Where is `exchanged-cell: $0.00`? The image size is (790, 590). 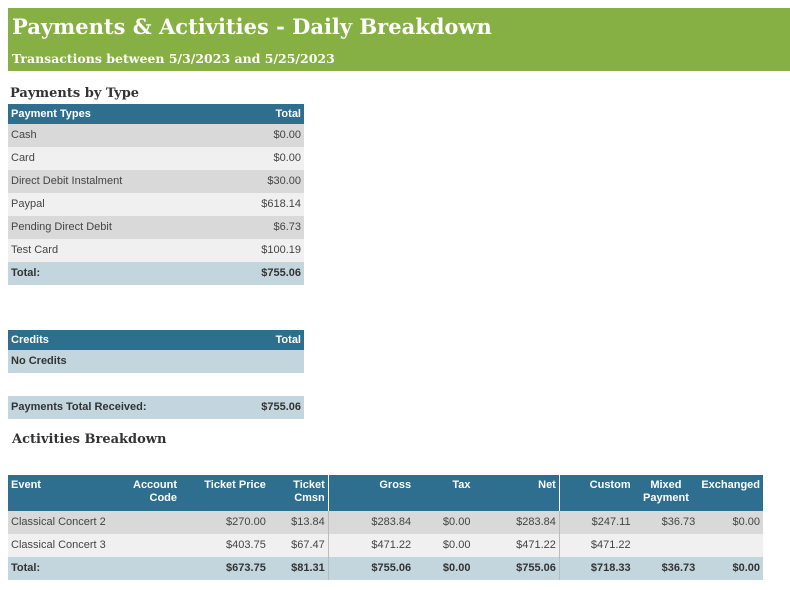
exchanged-cell: $0.00 is located at coordinates (730, 522).